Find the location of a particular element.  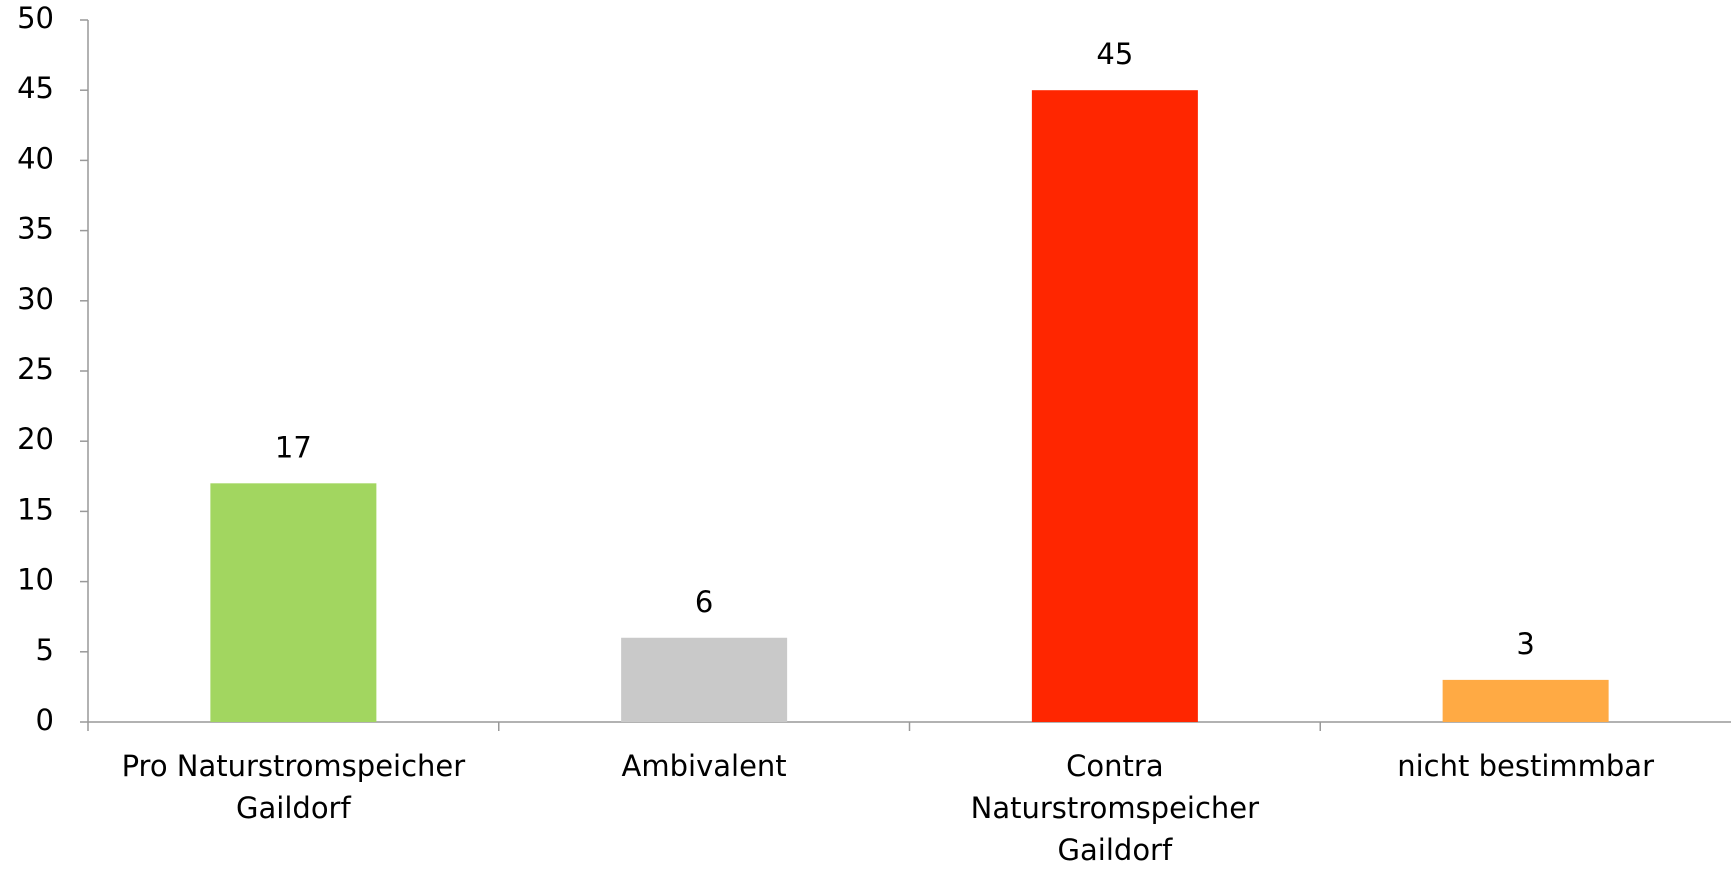

y-tick-label: 0 is located at coordinates (45, 720).